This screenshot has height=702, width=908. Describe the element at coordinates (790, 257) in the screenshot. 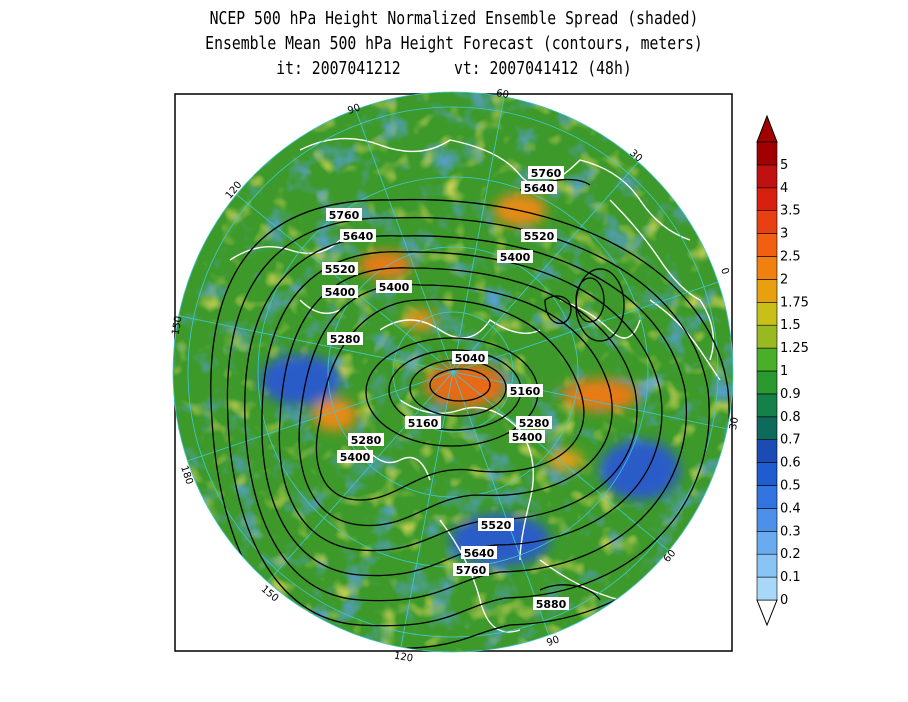

I see `colorbar-label: 2.5` at that location.